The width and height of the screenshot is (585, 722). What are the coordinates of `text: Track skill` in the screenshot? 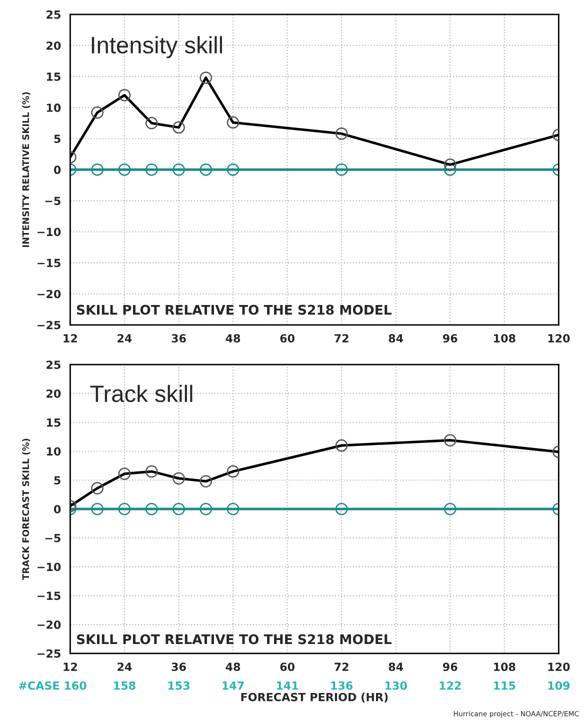 It's located at (141, 393).